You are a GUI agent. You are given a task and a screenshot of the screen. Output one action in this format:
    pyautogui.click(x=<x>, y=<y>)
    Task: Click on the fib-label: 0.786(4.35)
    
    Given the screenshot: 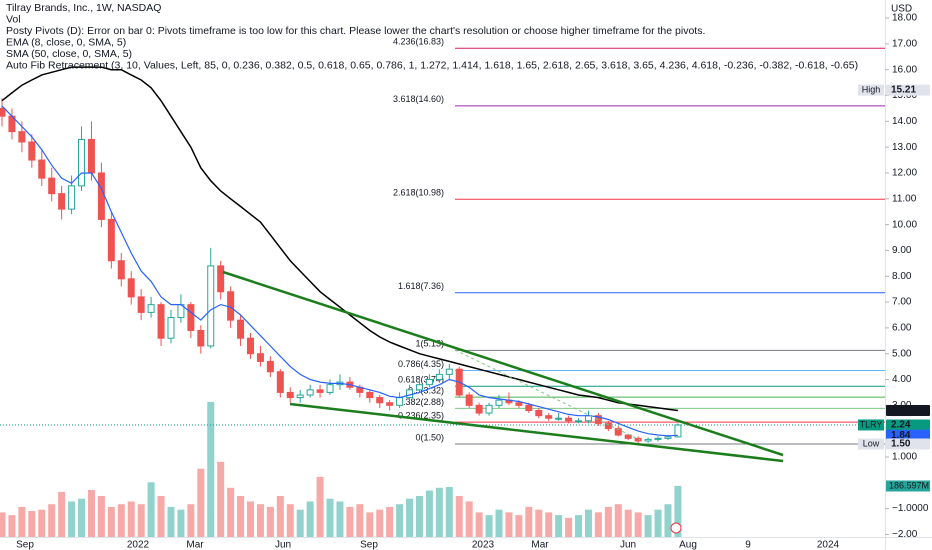 What is the action you would take?
    pyautogui.click(x=421, y=364)
    